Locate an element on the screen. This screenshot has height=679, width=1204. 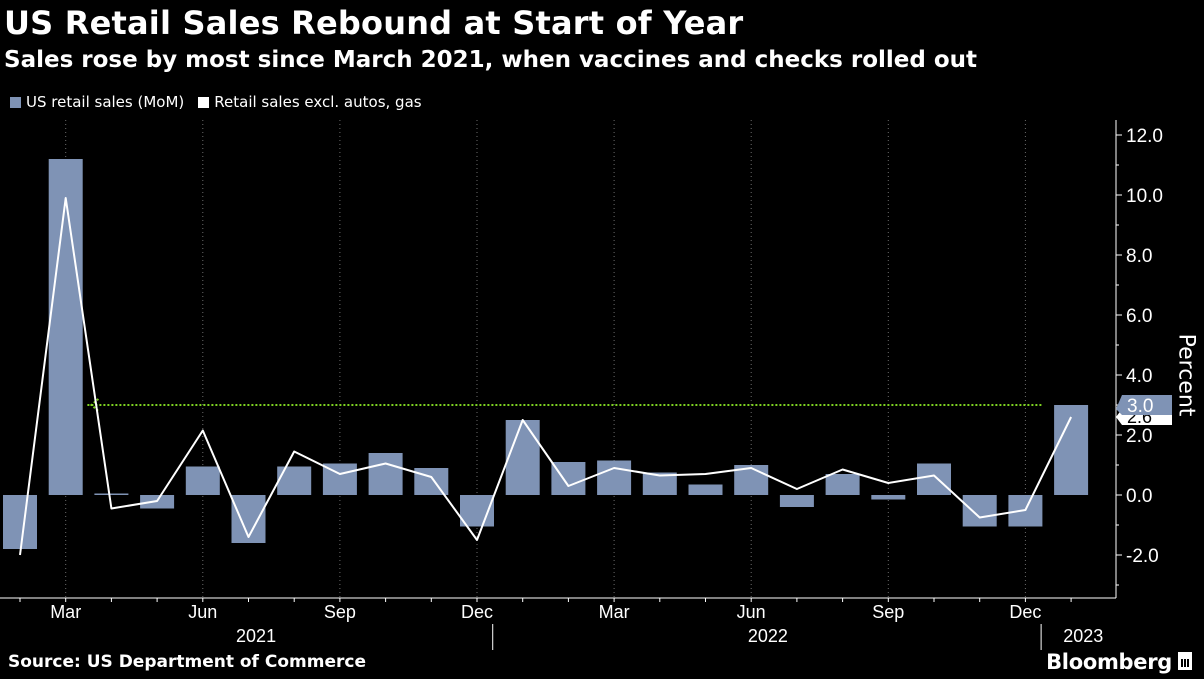
x-year-label: 2022 is located at coordinates (768, 636).